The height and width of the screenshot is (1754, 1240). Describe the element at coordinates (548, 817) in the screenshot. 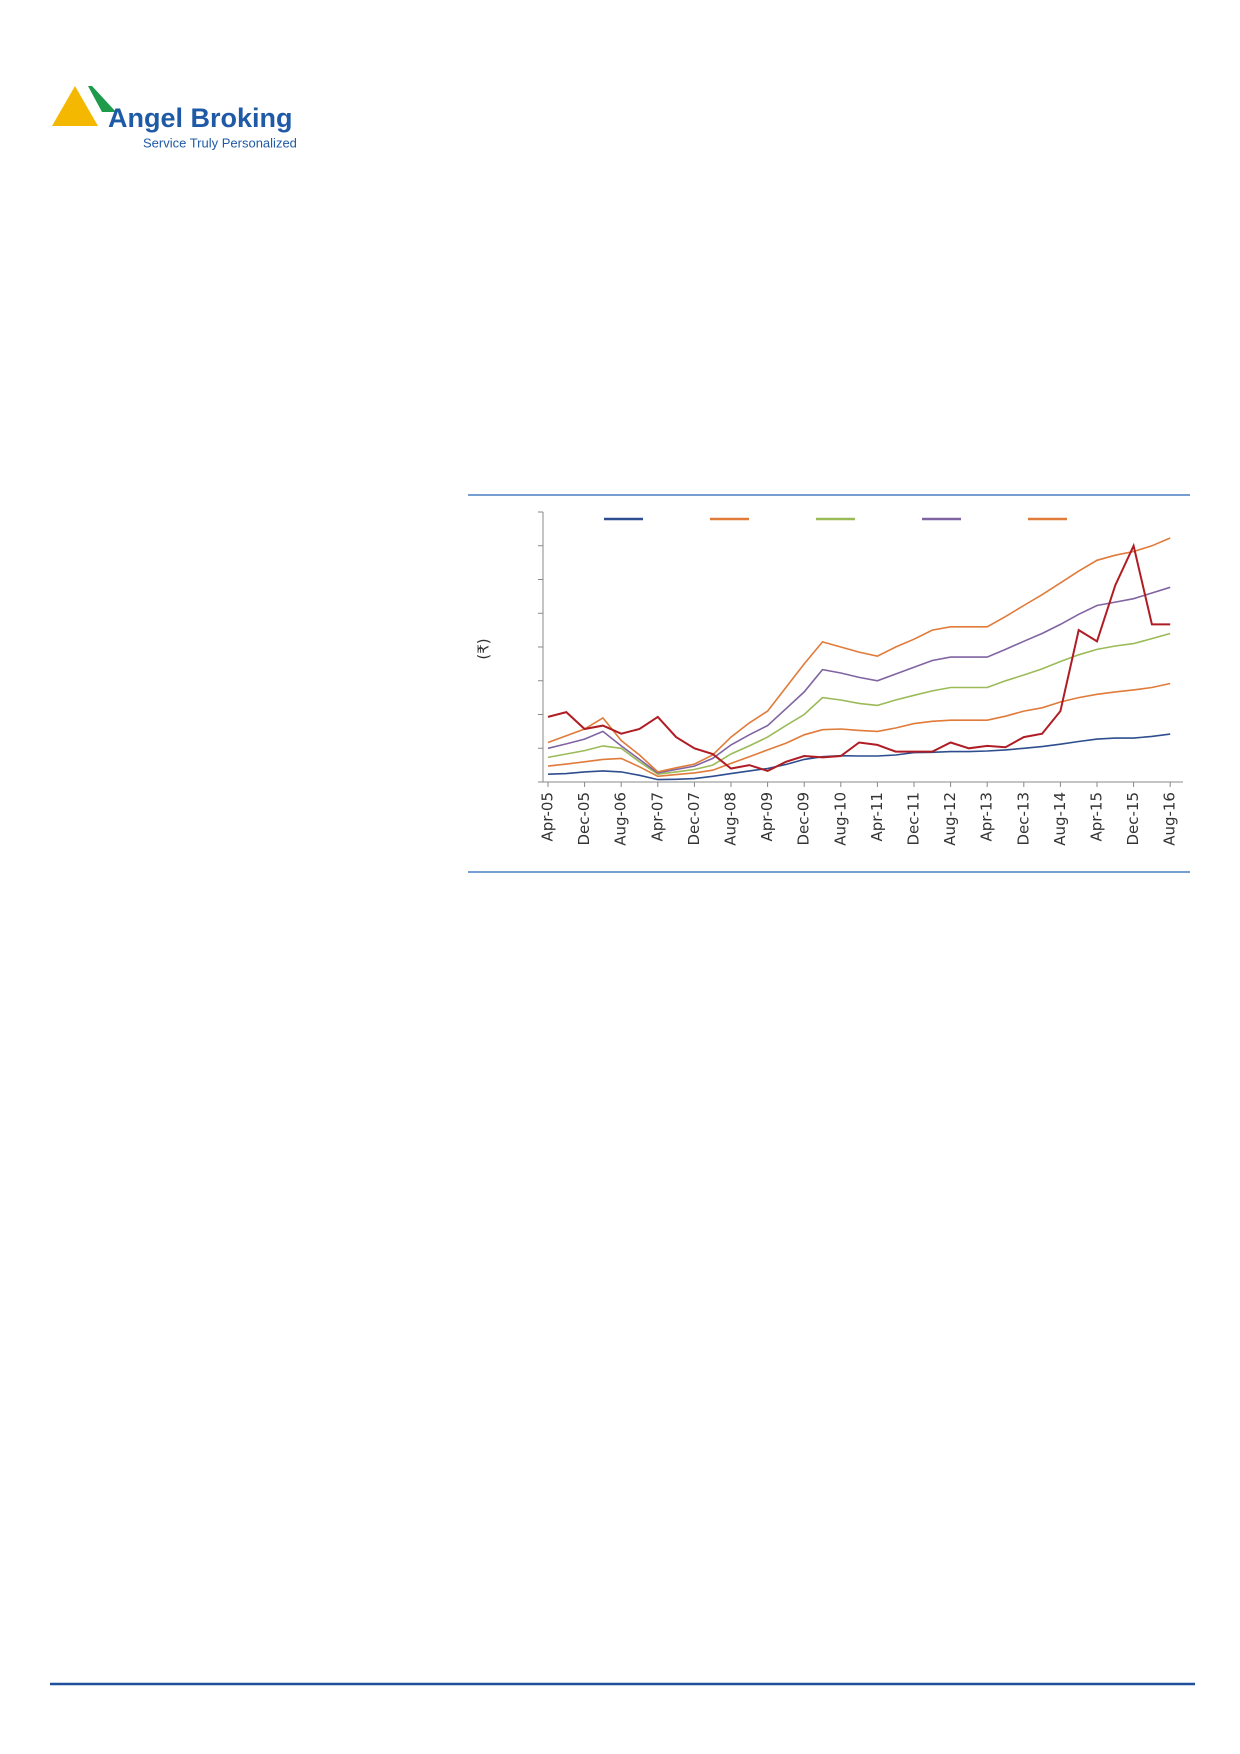

I see `x-tick-label: Apr-05` at that location.